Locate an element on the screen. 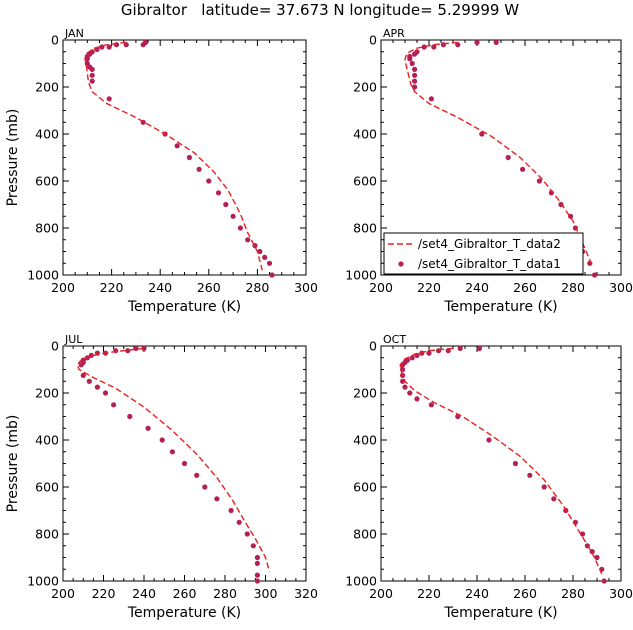  month-label: JUL is located at coordinates (73, 339).